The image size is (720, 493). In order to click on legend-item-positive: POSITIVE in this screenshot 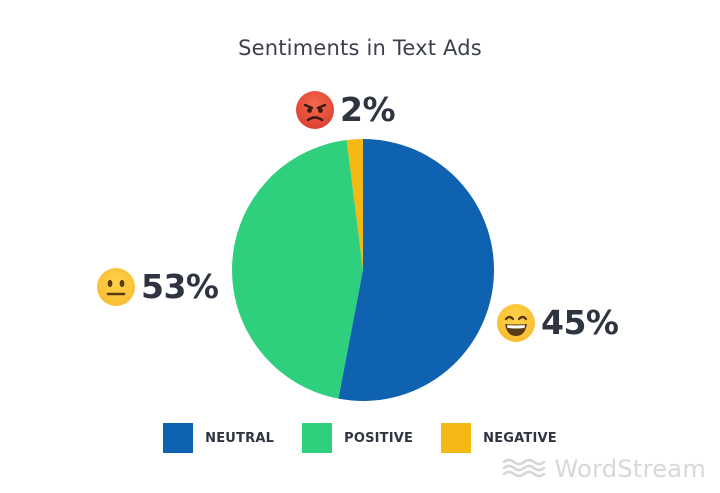, I will do `click(357, 438)`.